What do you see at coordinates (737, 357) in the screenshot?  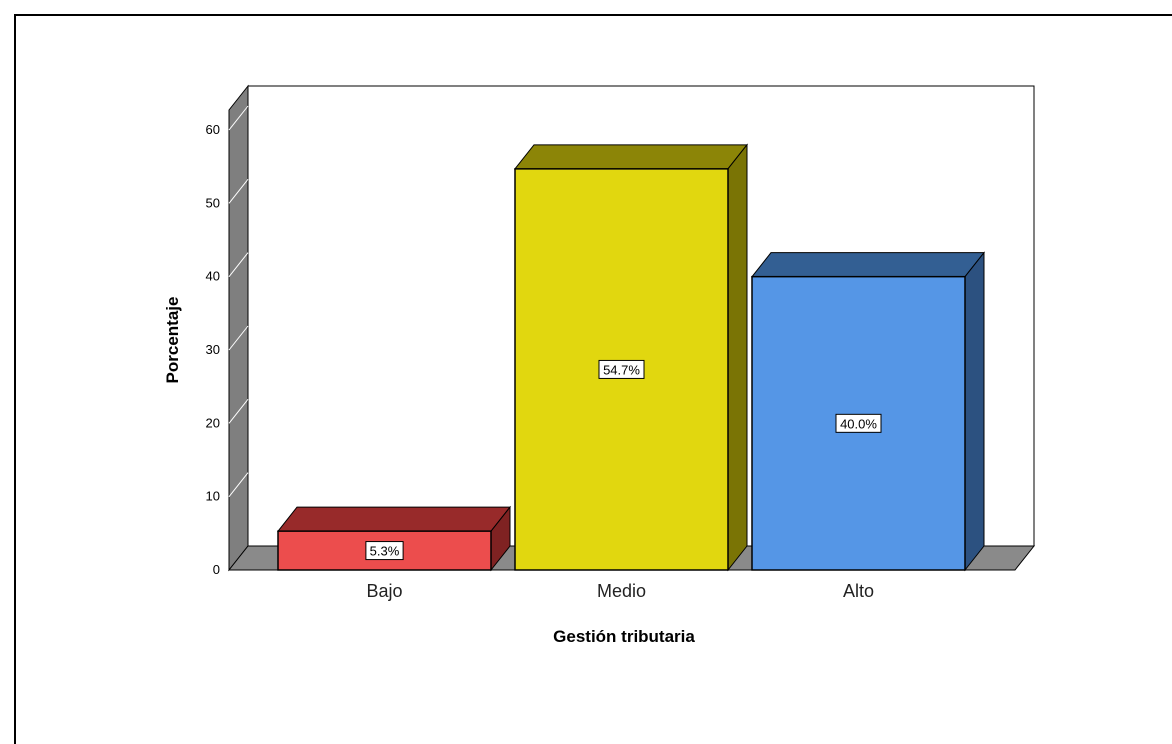 I see `bar-side-medio` at bounding box center [737, 357].